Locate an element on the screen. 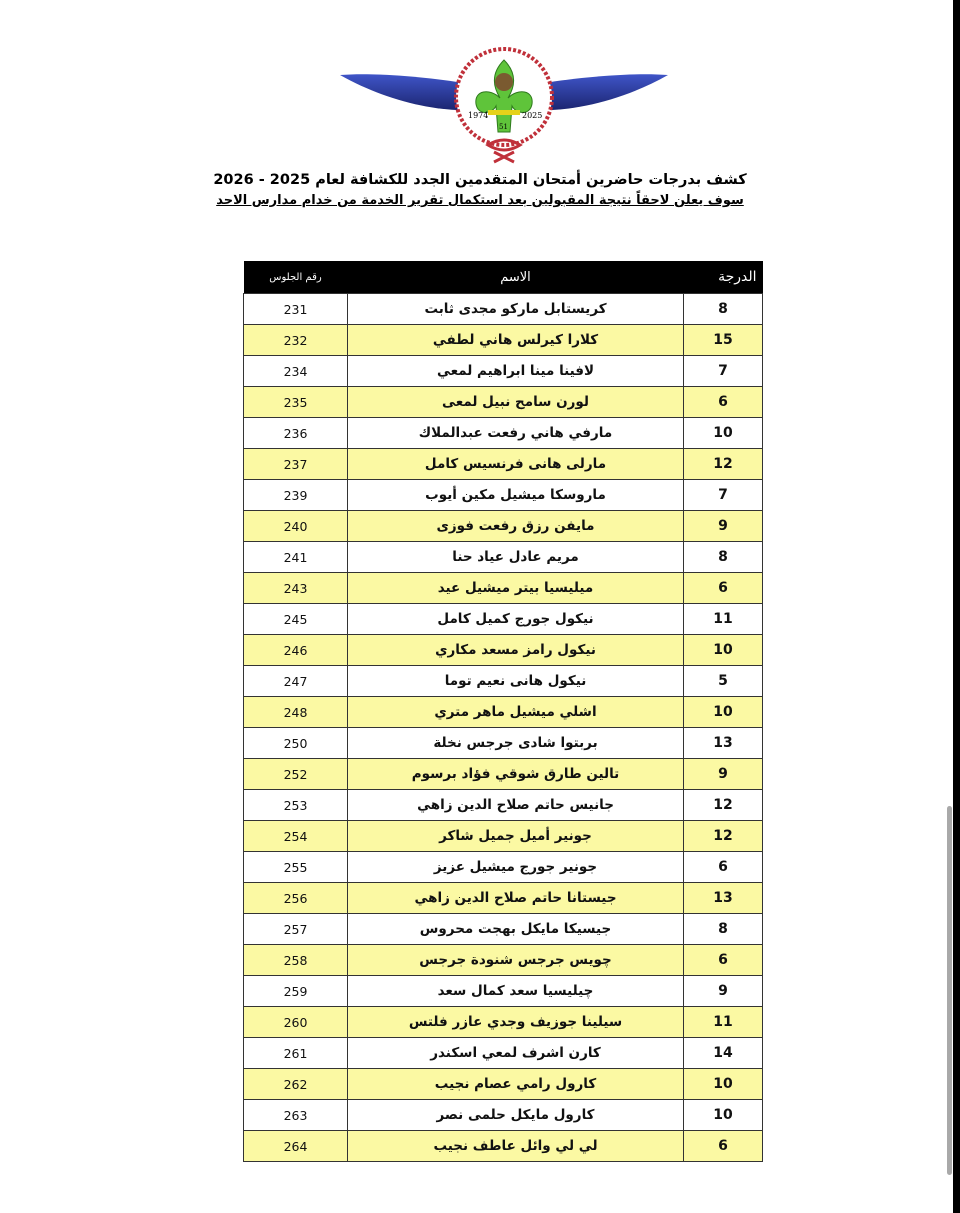 The width and height of the screenshot is (960, 1213). cell-seat: 263 is located at coordinates (295, 1115).